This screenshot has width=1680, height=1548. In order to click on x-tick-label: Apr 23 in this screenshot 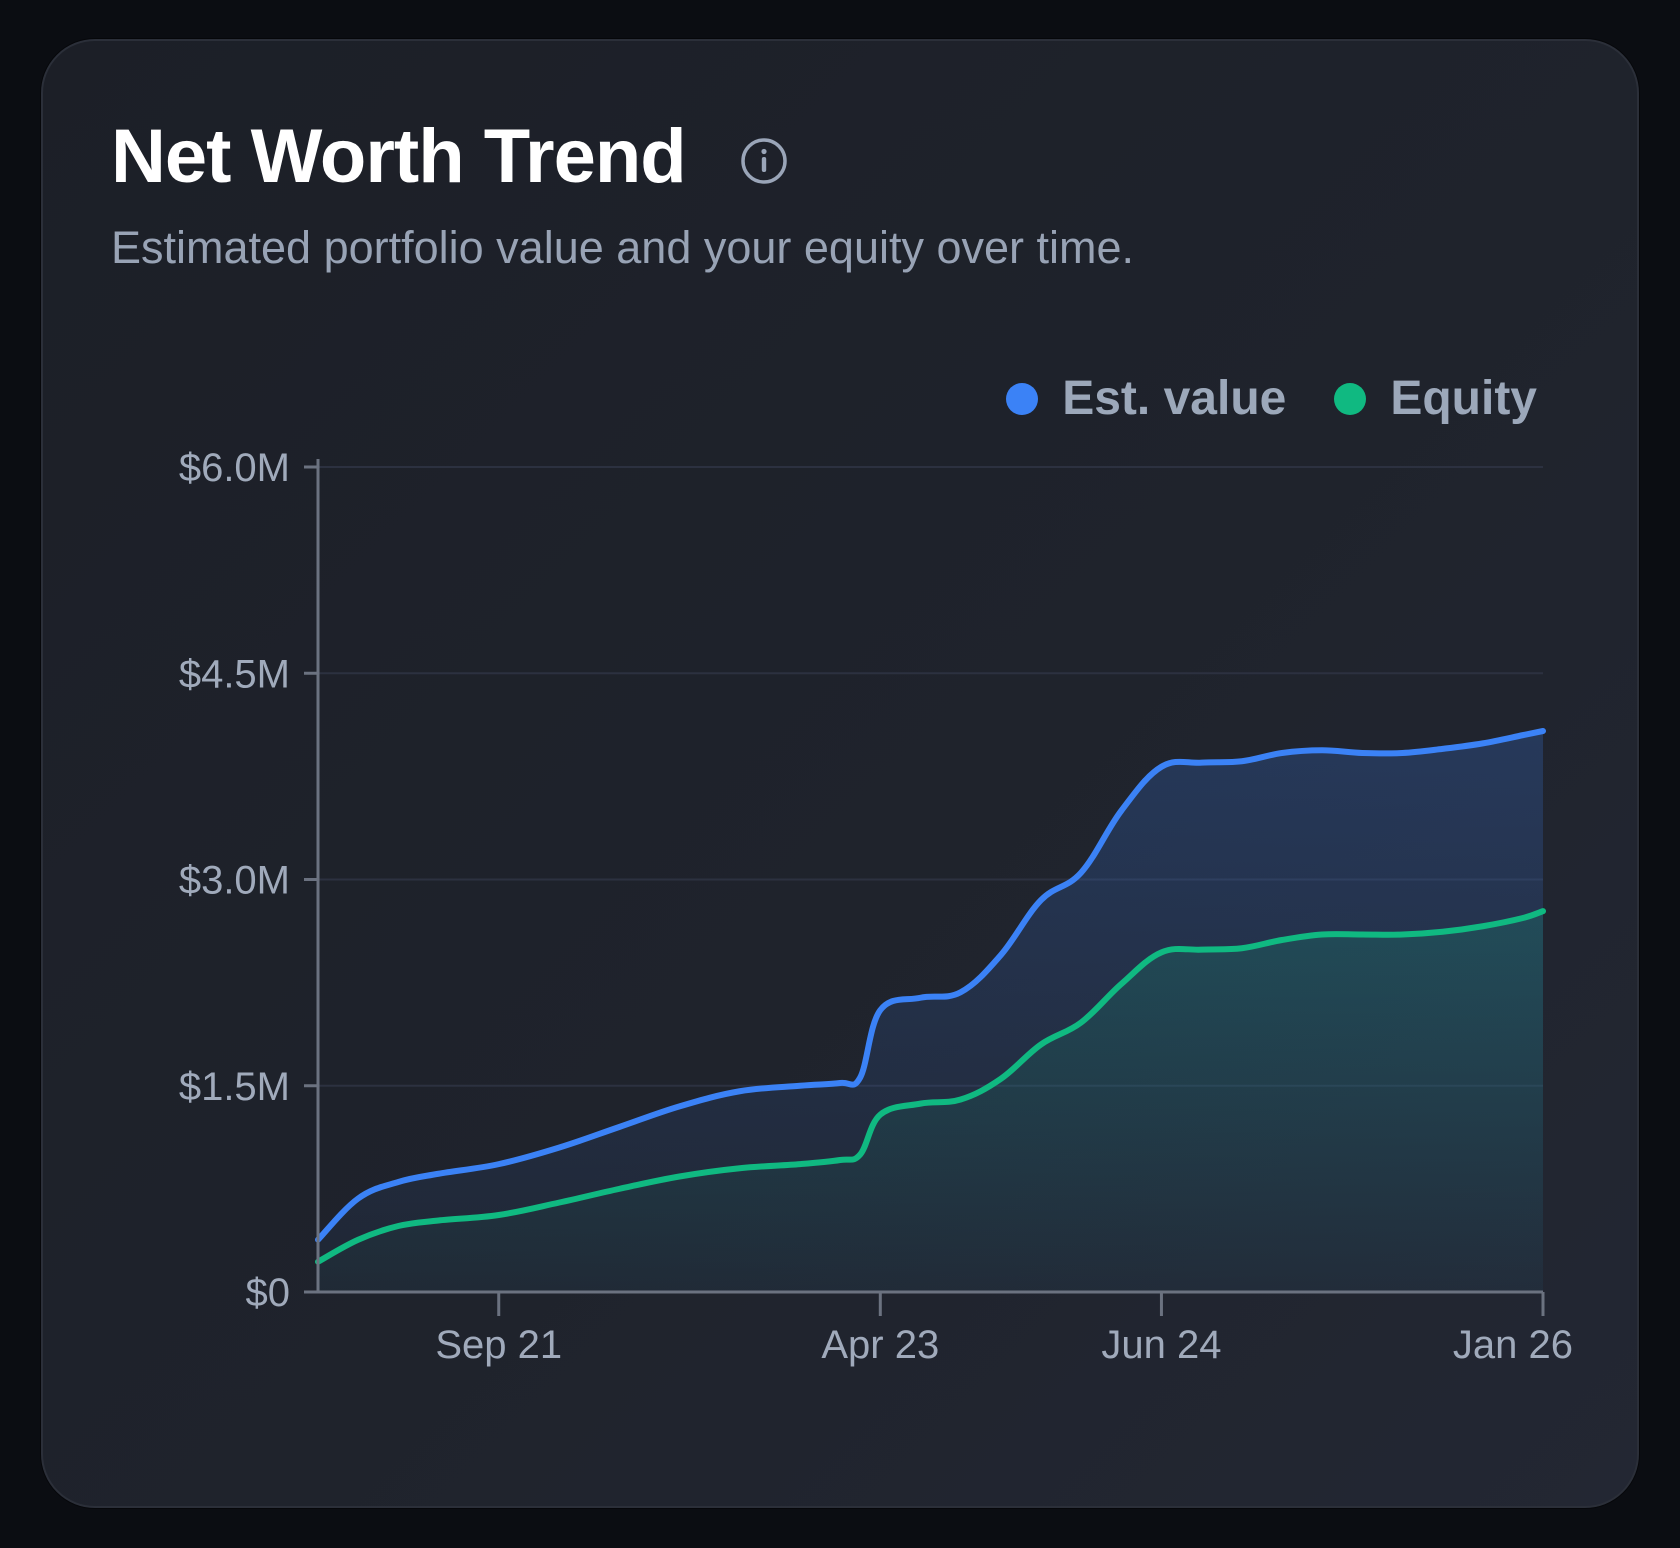, I will do `click(880, 1345)`.